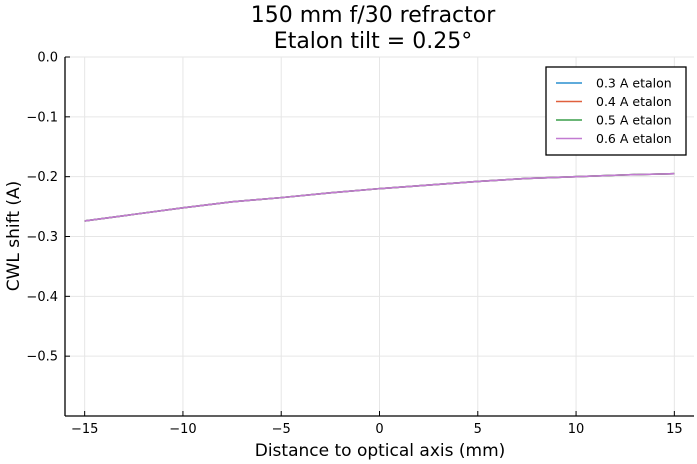 The width and height of the screenshot is (697, 464). Describe the element at coordinates (380, 451) in the screenshot. I see `x-axis-label: Distance to optical axis (mm)` at that location.